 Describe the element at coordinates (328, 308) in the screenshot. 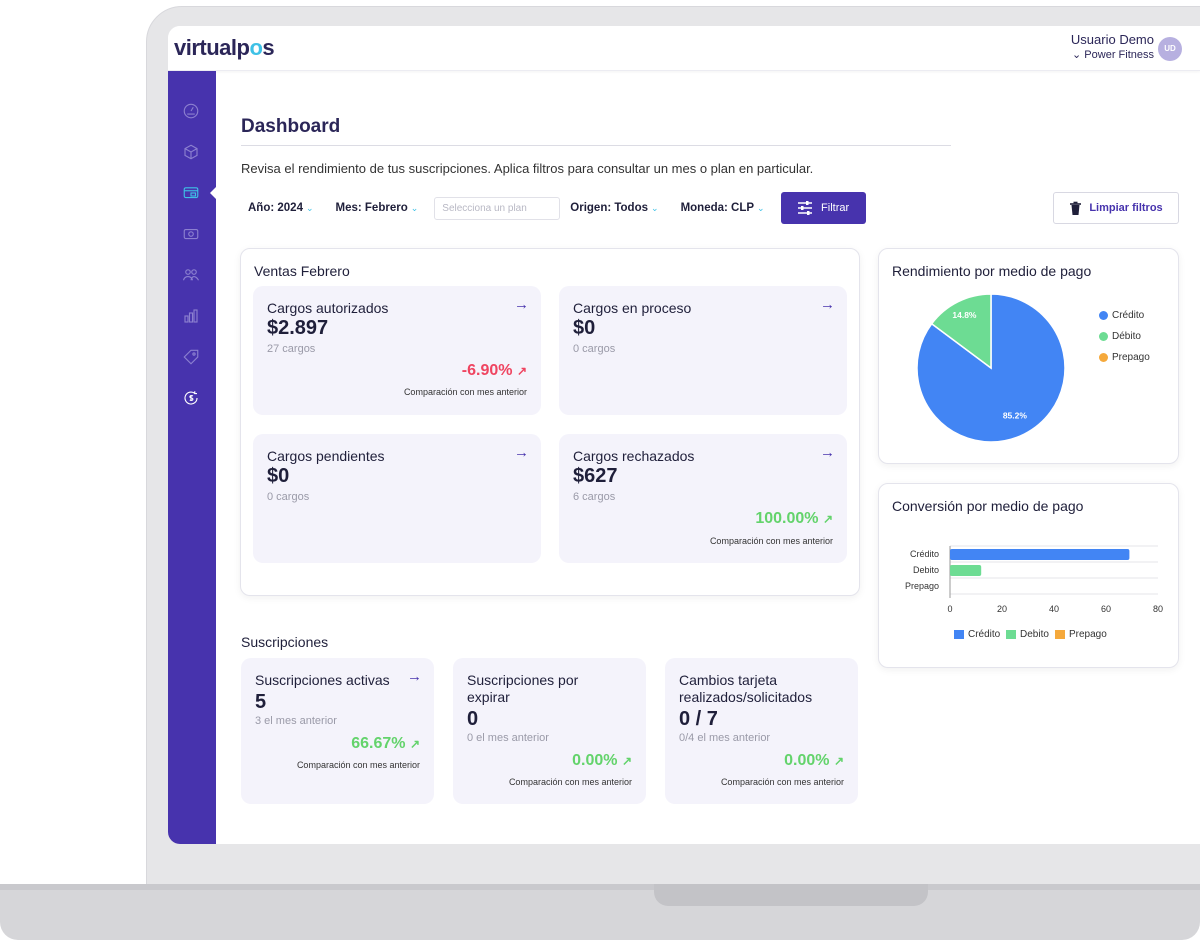

I see `card-title: Cargos autorizados` at that location.